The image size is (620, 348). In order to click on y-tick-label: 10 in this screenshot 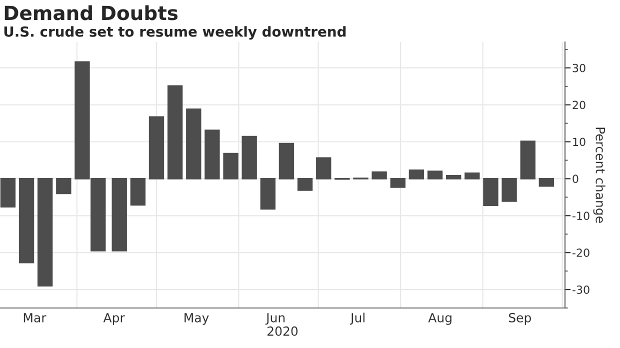, I will do `click(579, 142)`.